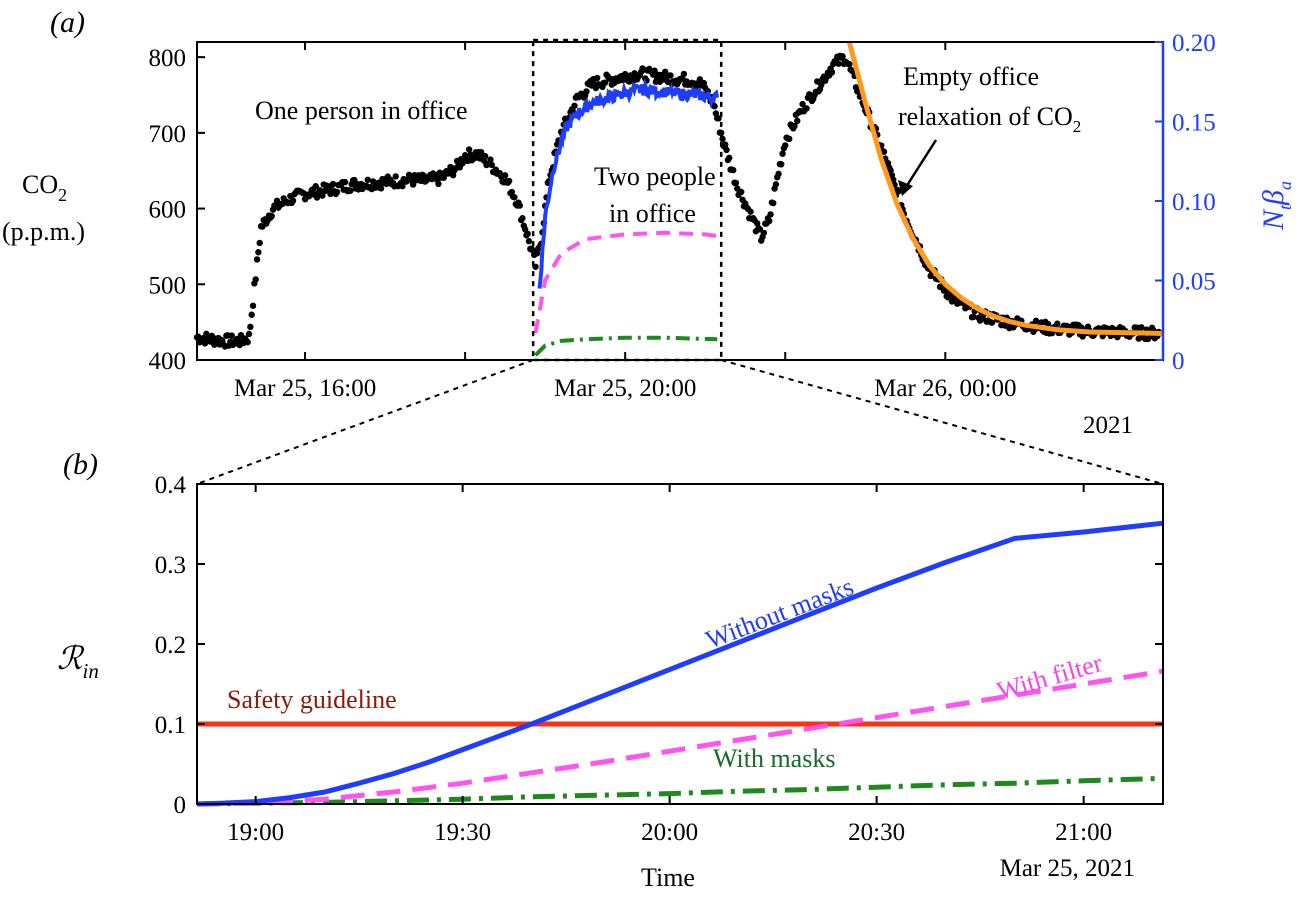  Describe the element at coordinates (921, 163) in the screenshot. I see `annotation-arrow-line` at that location.